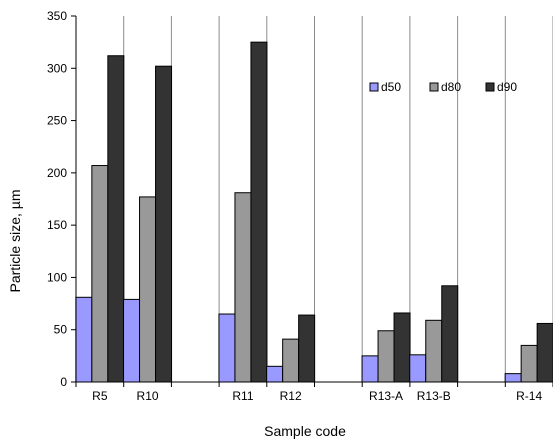 This screenshot has height=442, width=553. Describe the element at coordinates (62, 199) in the screenshot. I see `y-axis: 0 50 100 150 200 250 300 350` at that location.